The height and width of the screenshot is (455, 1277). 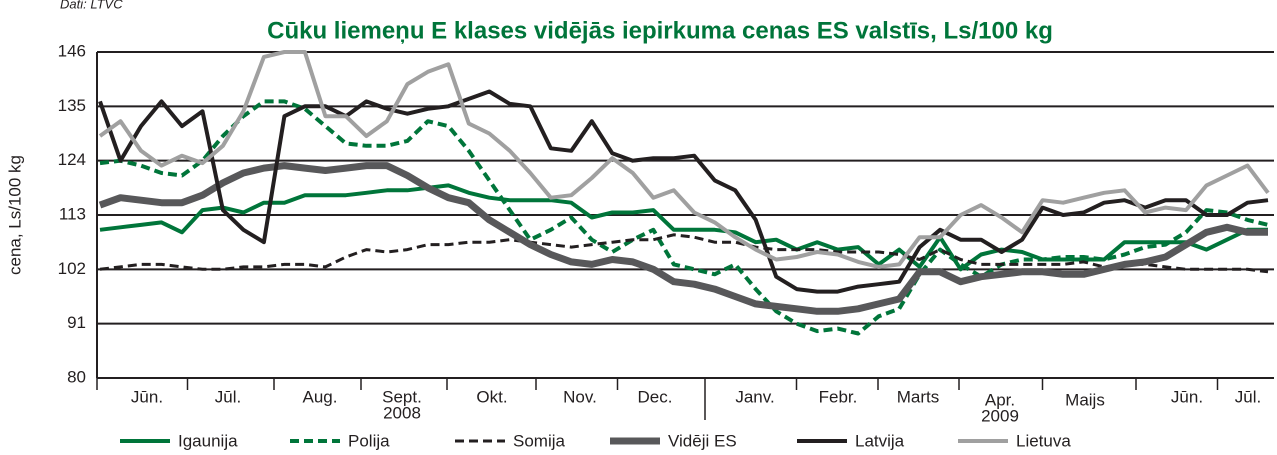 What do you see at coordinates (320, 396) in the screenshot?
I see `x-tick-label: Aug.` at bounding box center [320, 396].